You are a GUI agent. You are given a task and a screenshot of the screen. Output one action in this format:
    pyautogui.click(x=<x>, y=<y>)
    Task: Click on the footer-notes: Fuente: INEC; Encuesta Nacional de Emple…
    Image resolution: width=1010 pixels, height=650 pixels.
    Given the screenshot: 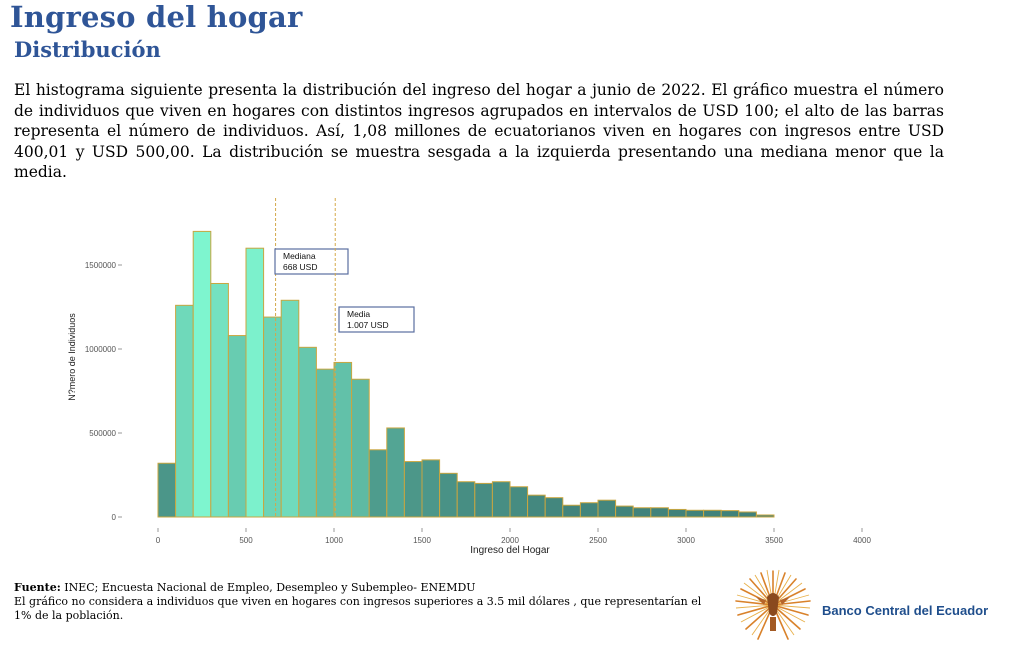 What is the action you would take?
    pyautogui.click(x=364, y=602)
    